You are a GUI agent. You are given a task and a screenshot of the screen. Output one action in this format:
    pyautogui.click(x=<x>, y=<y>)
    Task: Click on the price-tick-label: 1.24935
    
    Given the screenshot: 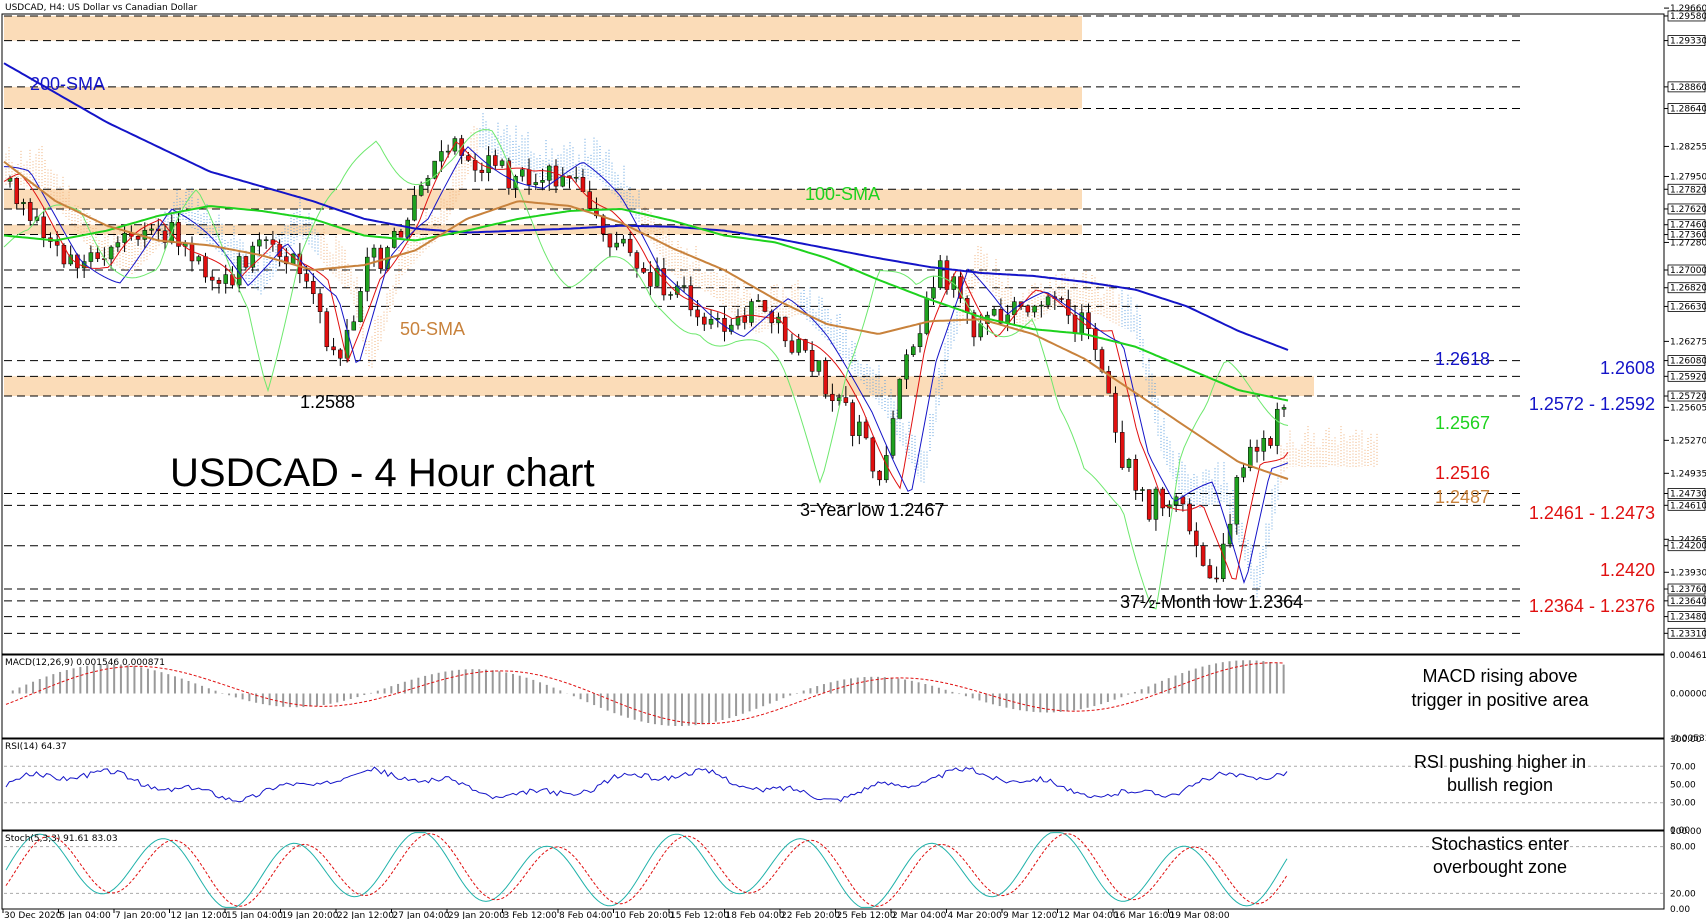 What is the action you would take?
    pyautogui.click(x=1688, y=474)
    